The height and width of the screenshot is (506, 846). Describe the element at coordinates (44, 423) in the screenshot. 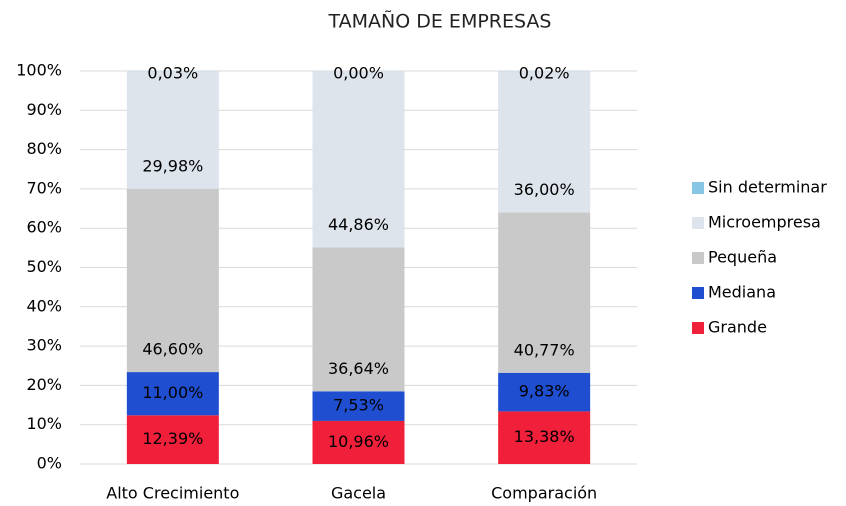

I see `y-tick-label: 10%` at that location.